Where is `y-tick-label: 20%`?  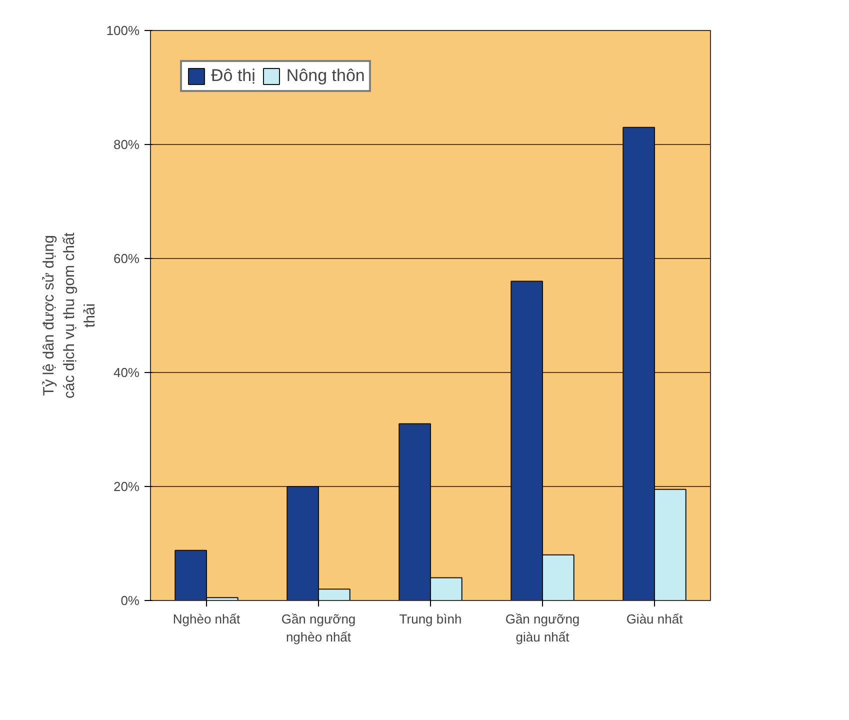 y-tick-label: 20% is located at coordinates (126, 486).